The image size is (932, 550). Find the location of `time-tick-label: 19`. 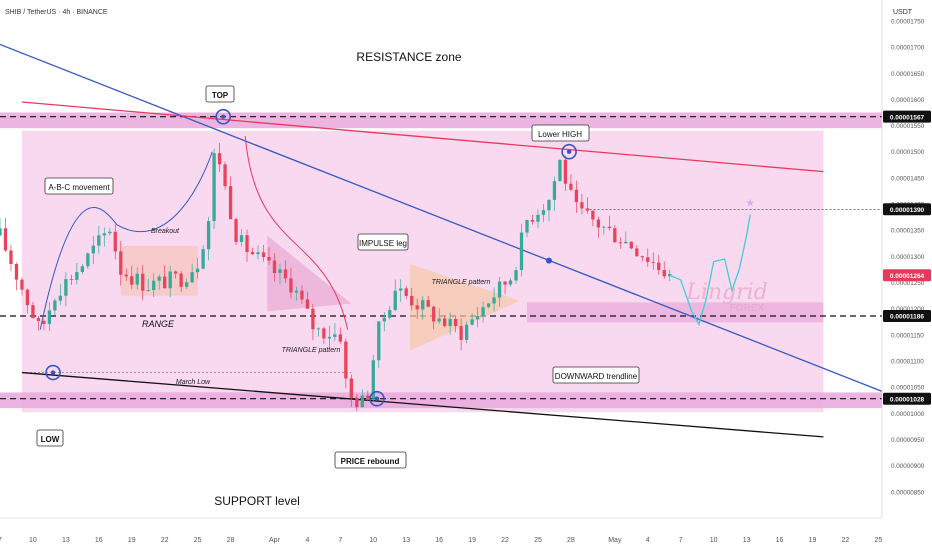

time-tick-label: 19 is located at coordinates (472, 540).